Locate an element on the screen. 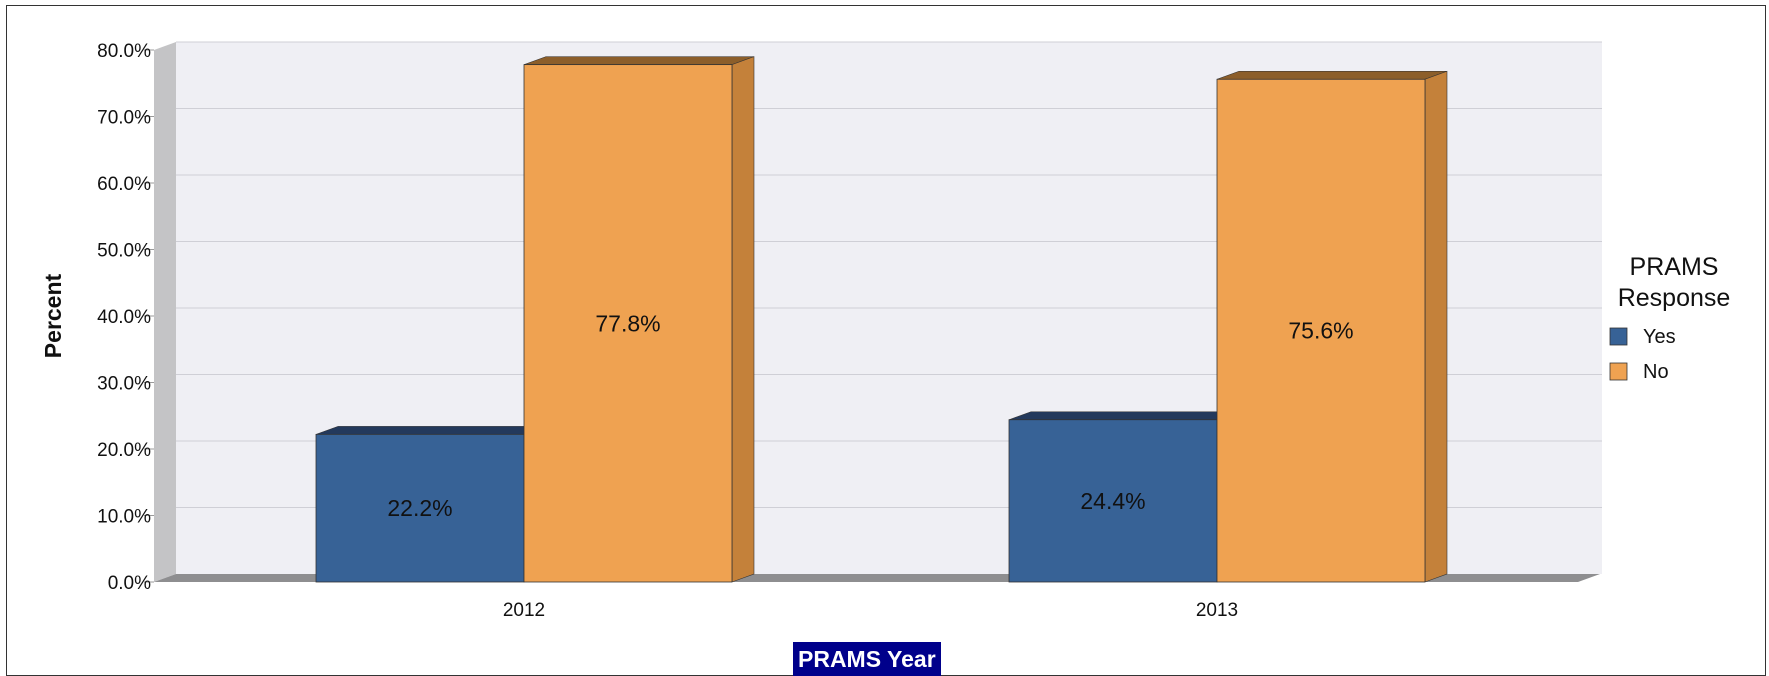  y-tick-label: 10.0% is located at coordinates (124, 517).